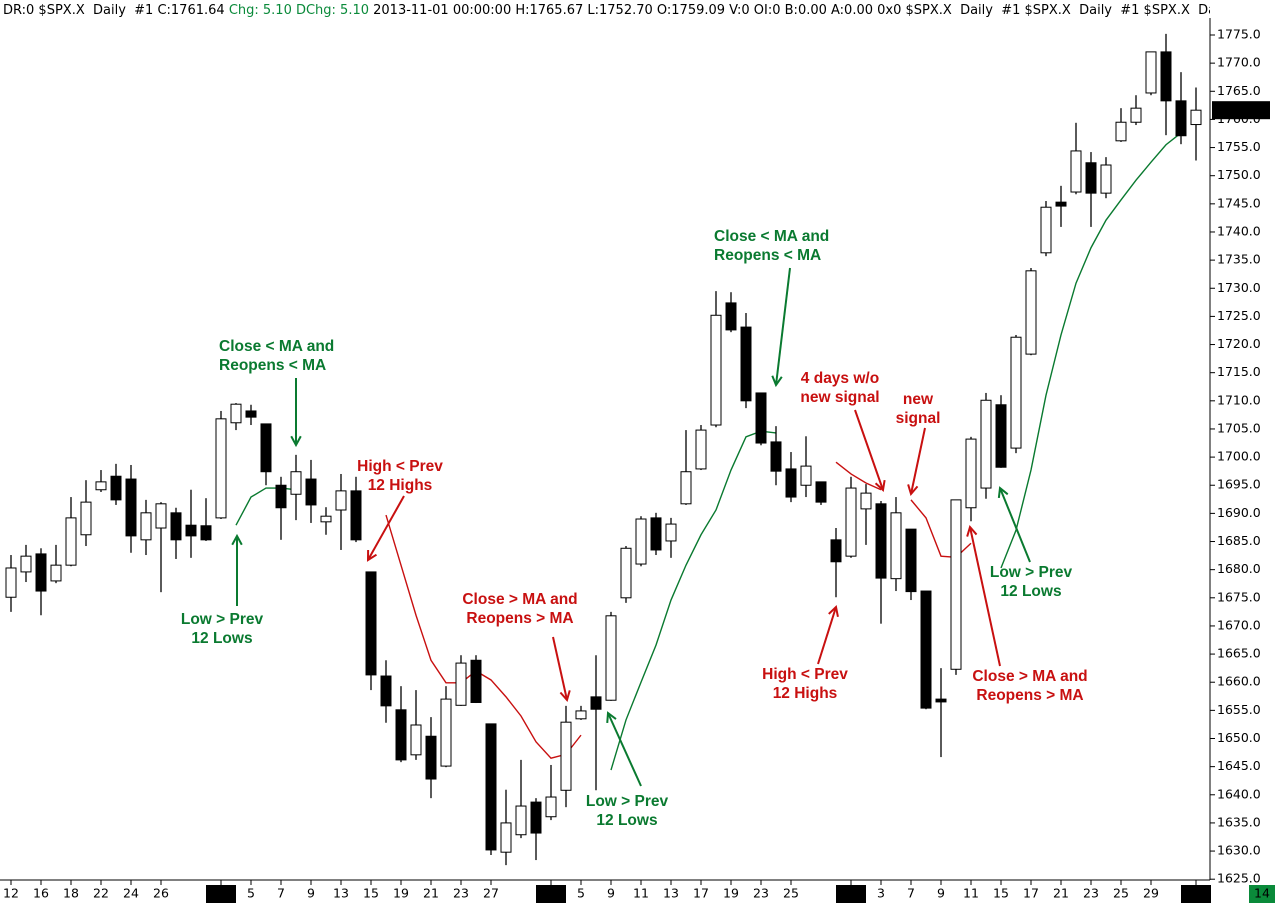  I want to click on x-tick-label: 24, so click(131, 893).